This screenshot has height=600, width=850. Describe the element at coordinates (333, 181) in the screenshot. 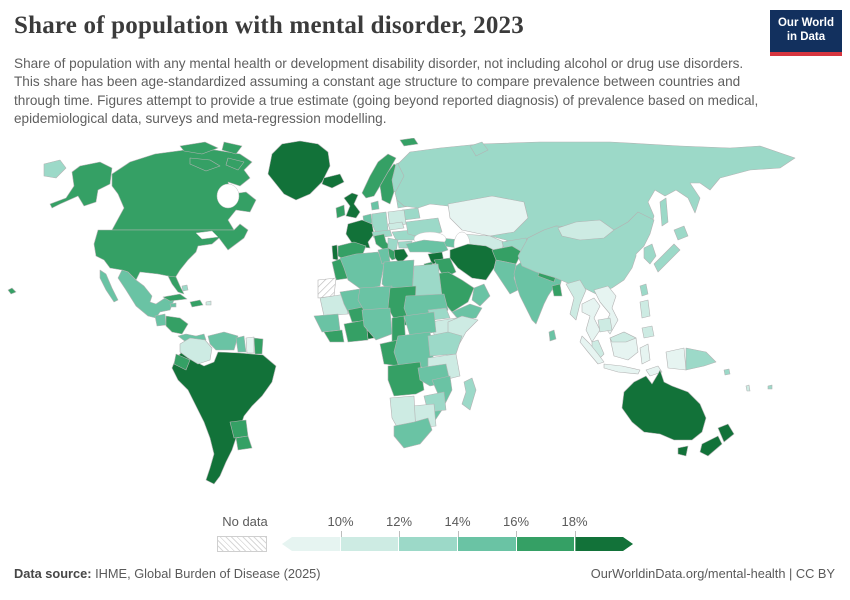

I see `map-region-iceland` at that location.